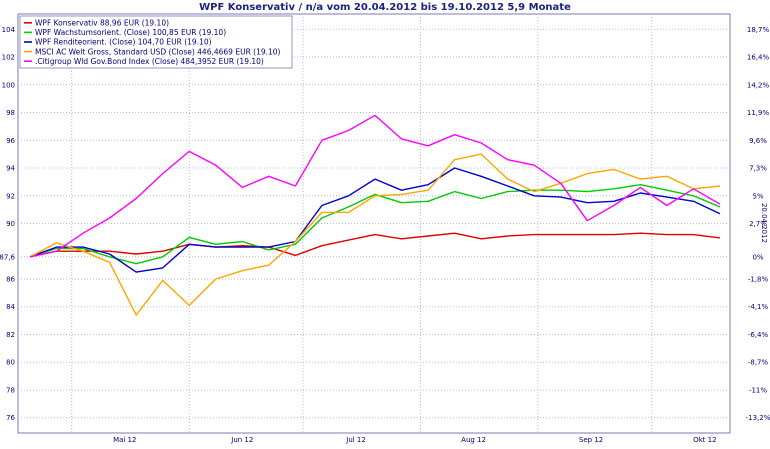  Describe the element at coordinates (758, 390) in the screenshot. I see `y-right-tick-label: -11%` at that location.